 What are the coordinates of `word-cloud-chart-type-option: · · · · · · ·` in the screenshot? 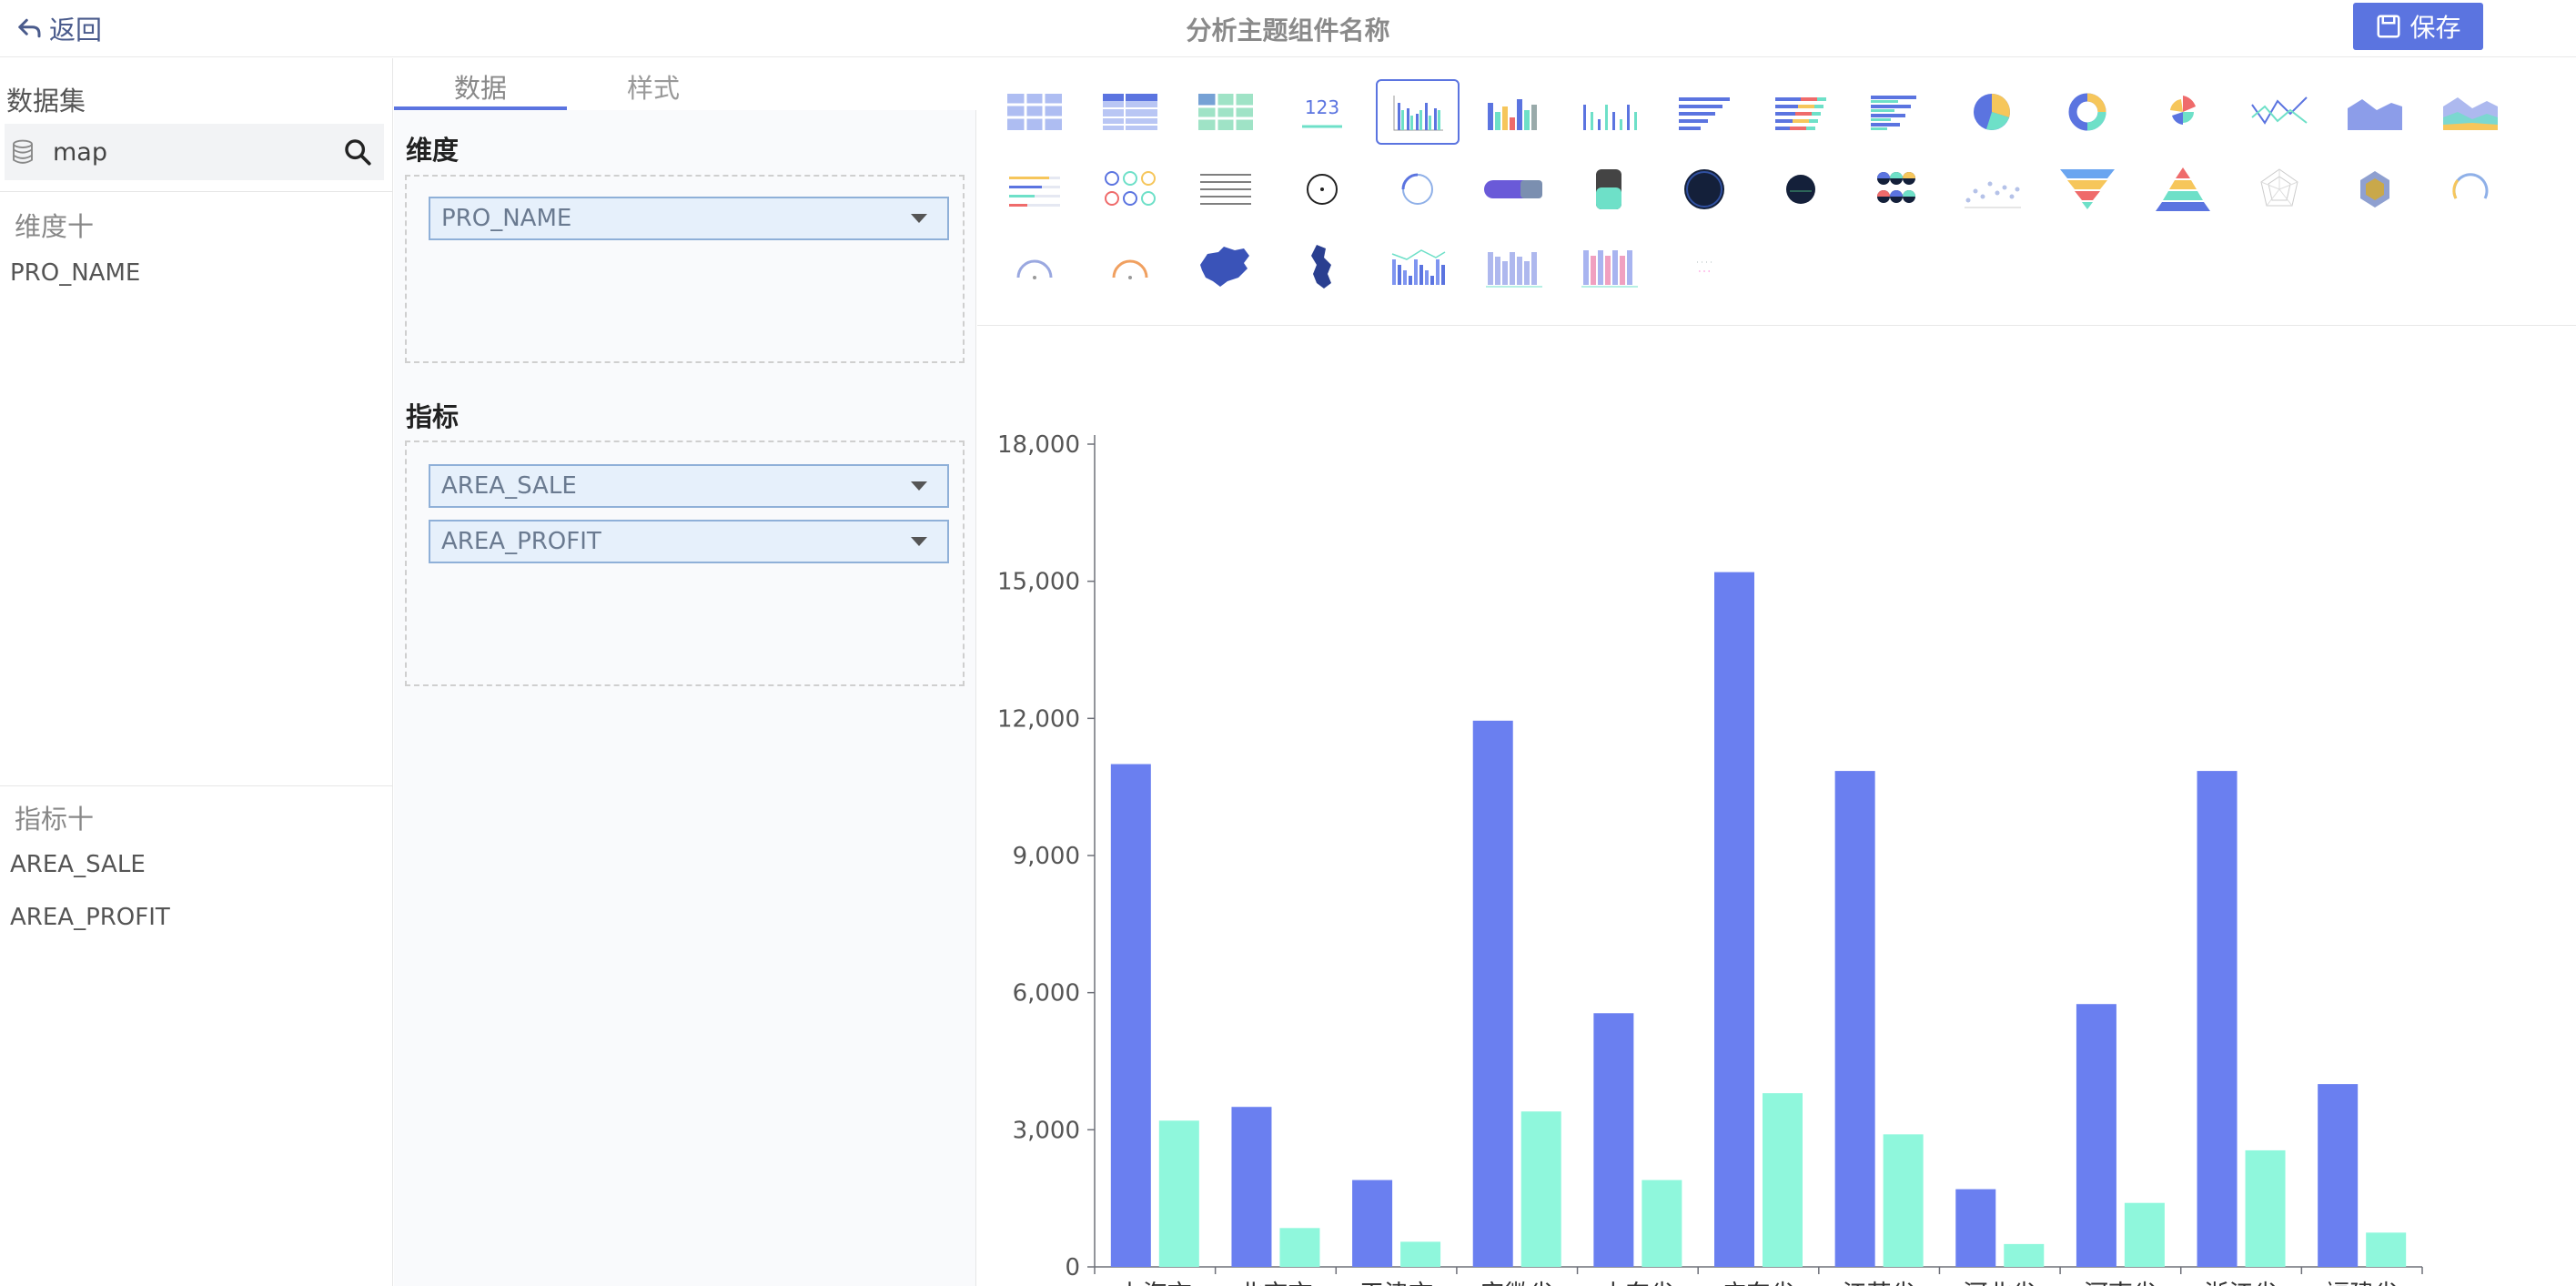 It's located at (1704, 266).